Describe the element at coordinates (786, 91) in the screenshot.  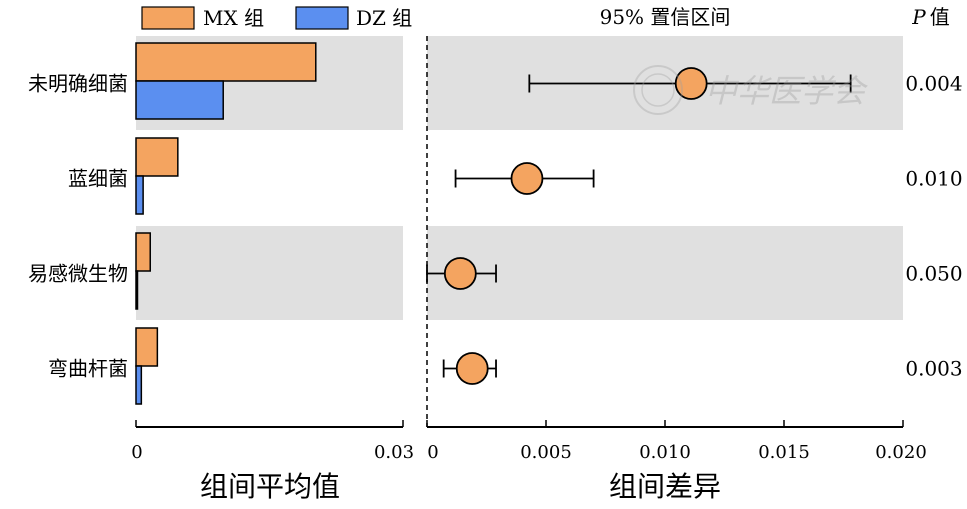
I see `watermark-text: 中华医学会` at that location.